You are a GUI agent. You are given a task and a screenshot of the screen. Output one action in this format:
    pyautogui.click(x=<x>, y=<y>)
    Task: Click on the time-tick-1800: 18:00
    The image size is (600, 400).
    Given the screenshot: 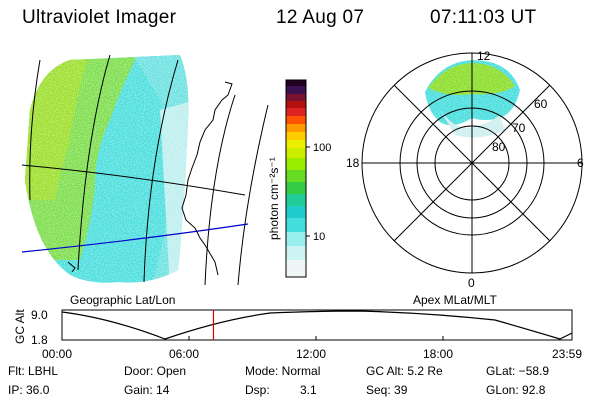 What is the action you would take?
    pyautogui.click(x=438, y=354)
    